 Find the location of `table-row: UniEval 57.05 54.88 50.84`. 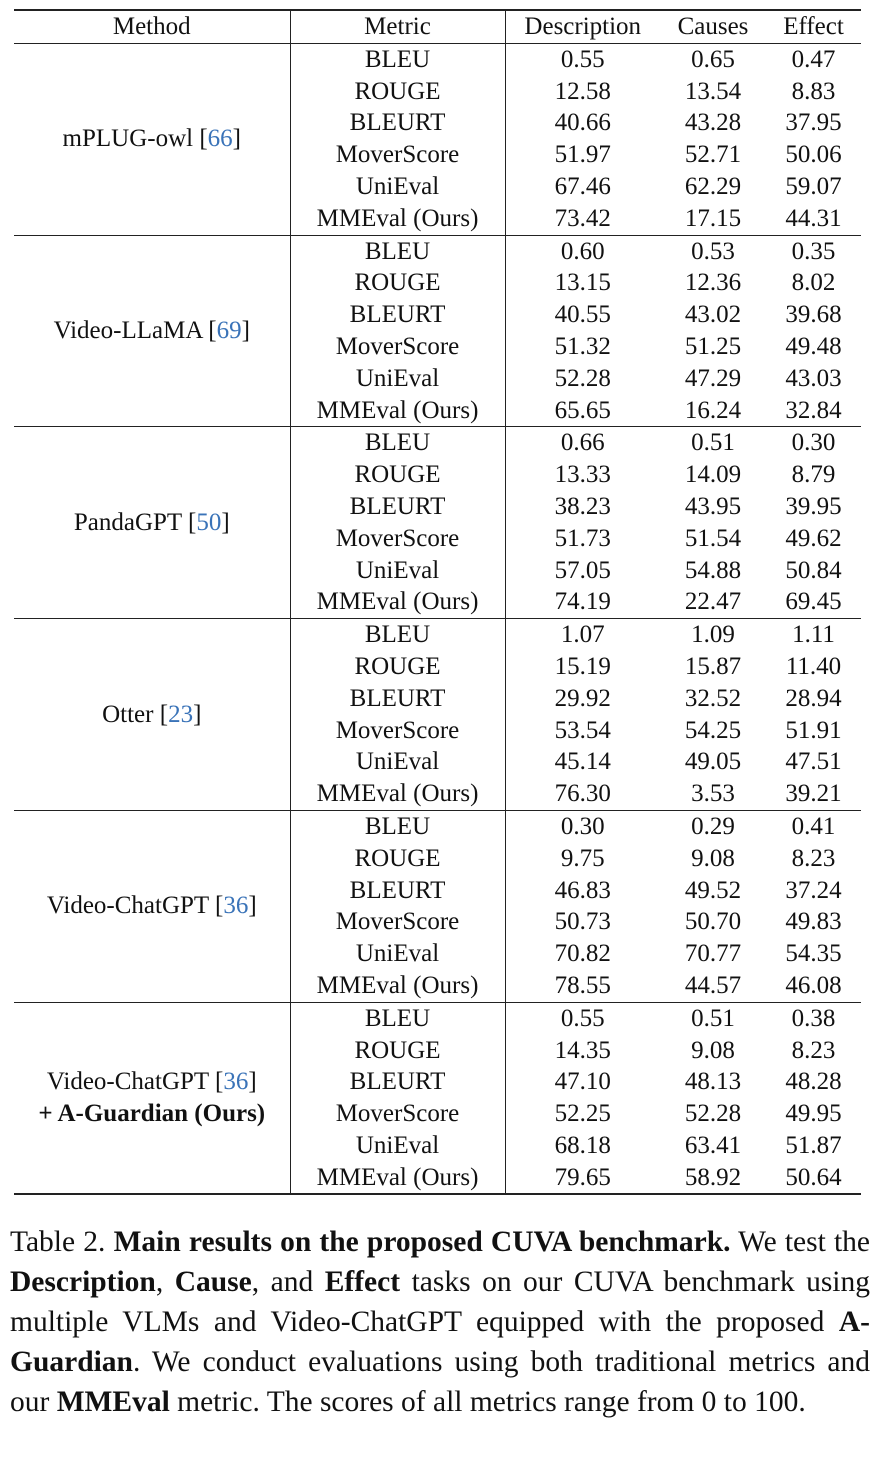

table-row: UniEval 57.05 54.88 50.84 is located at coordinates (437, 570).